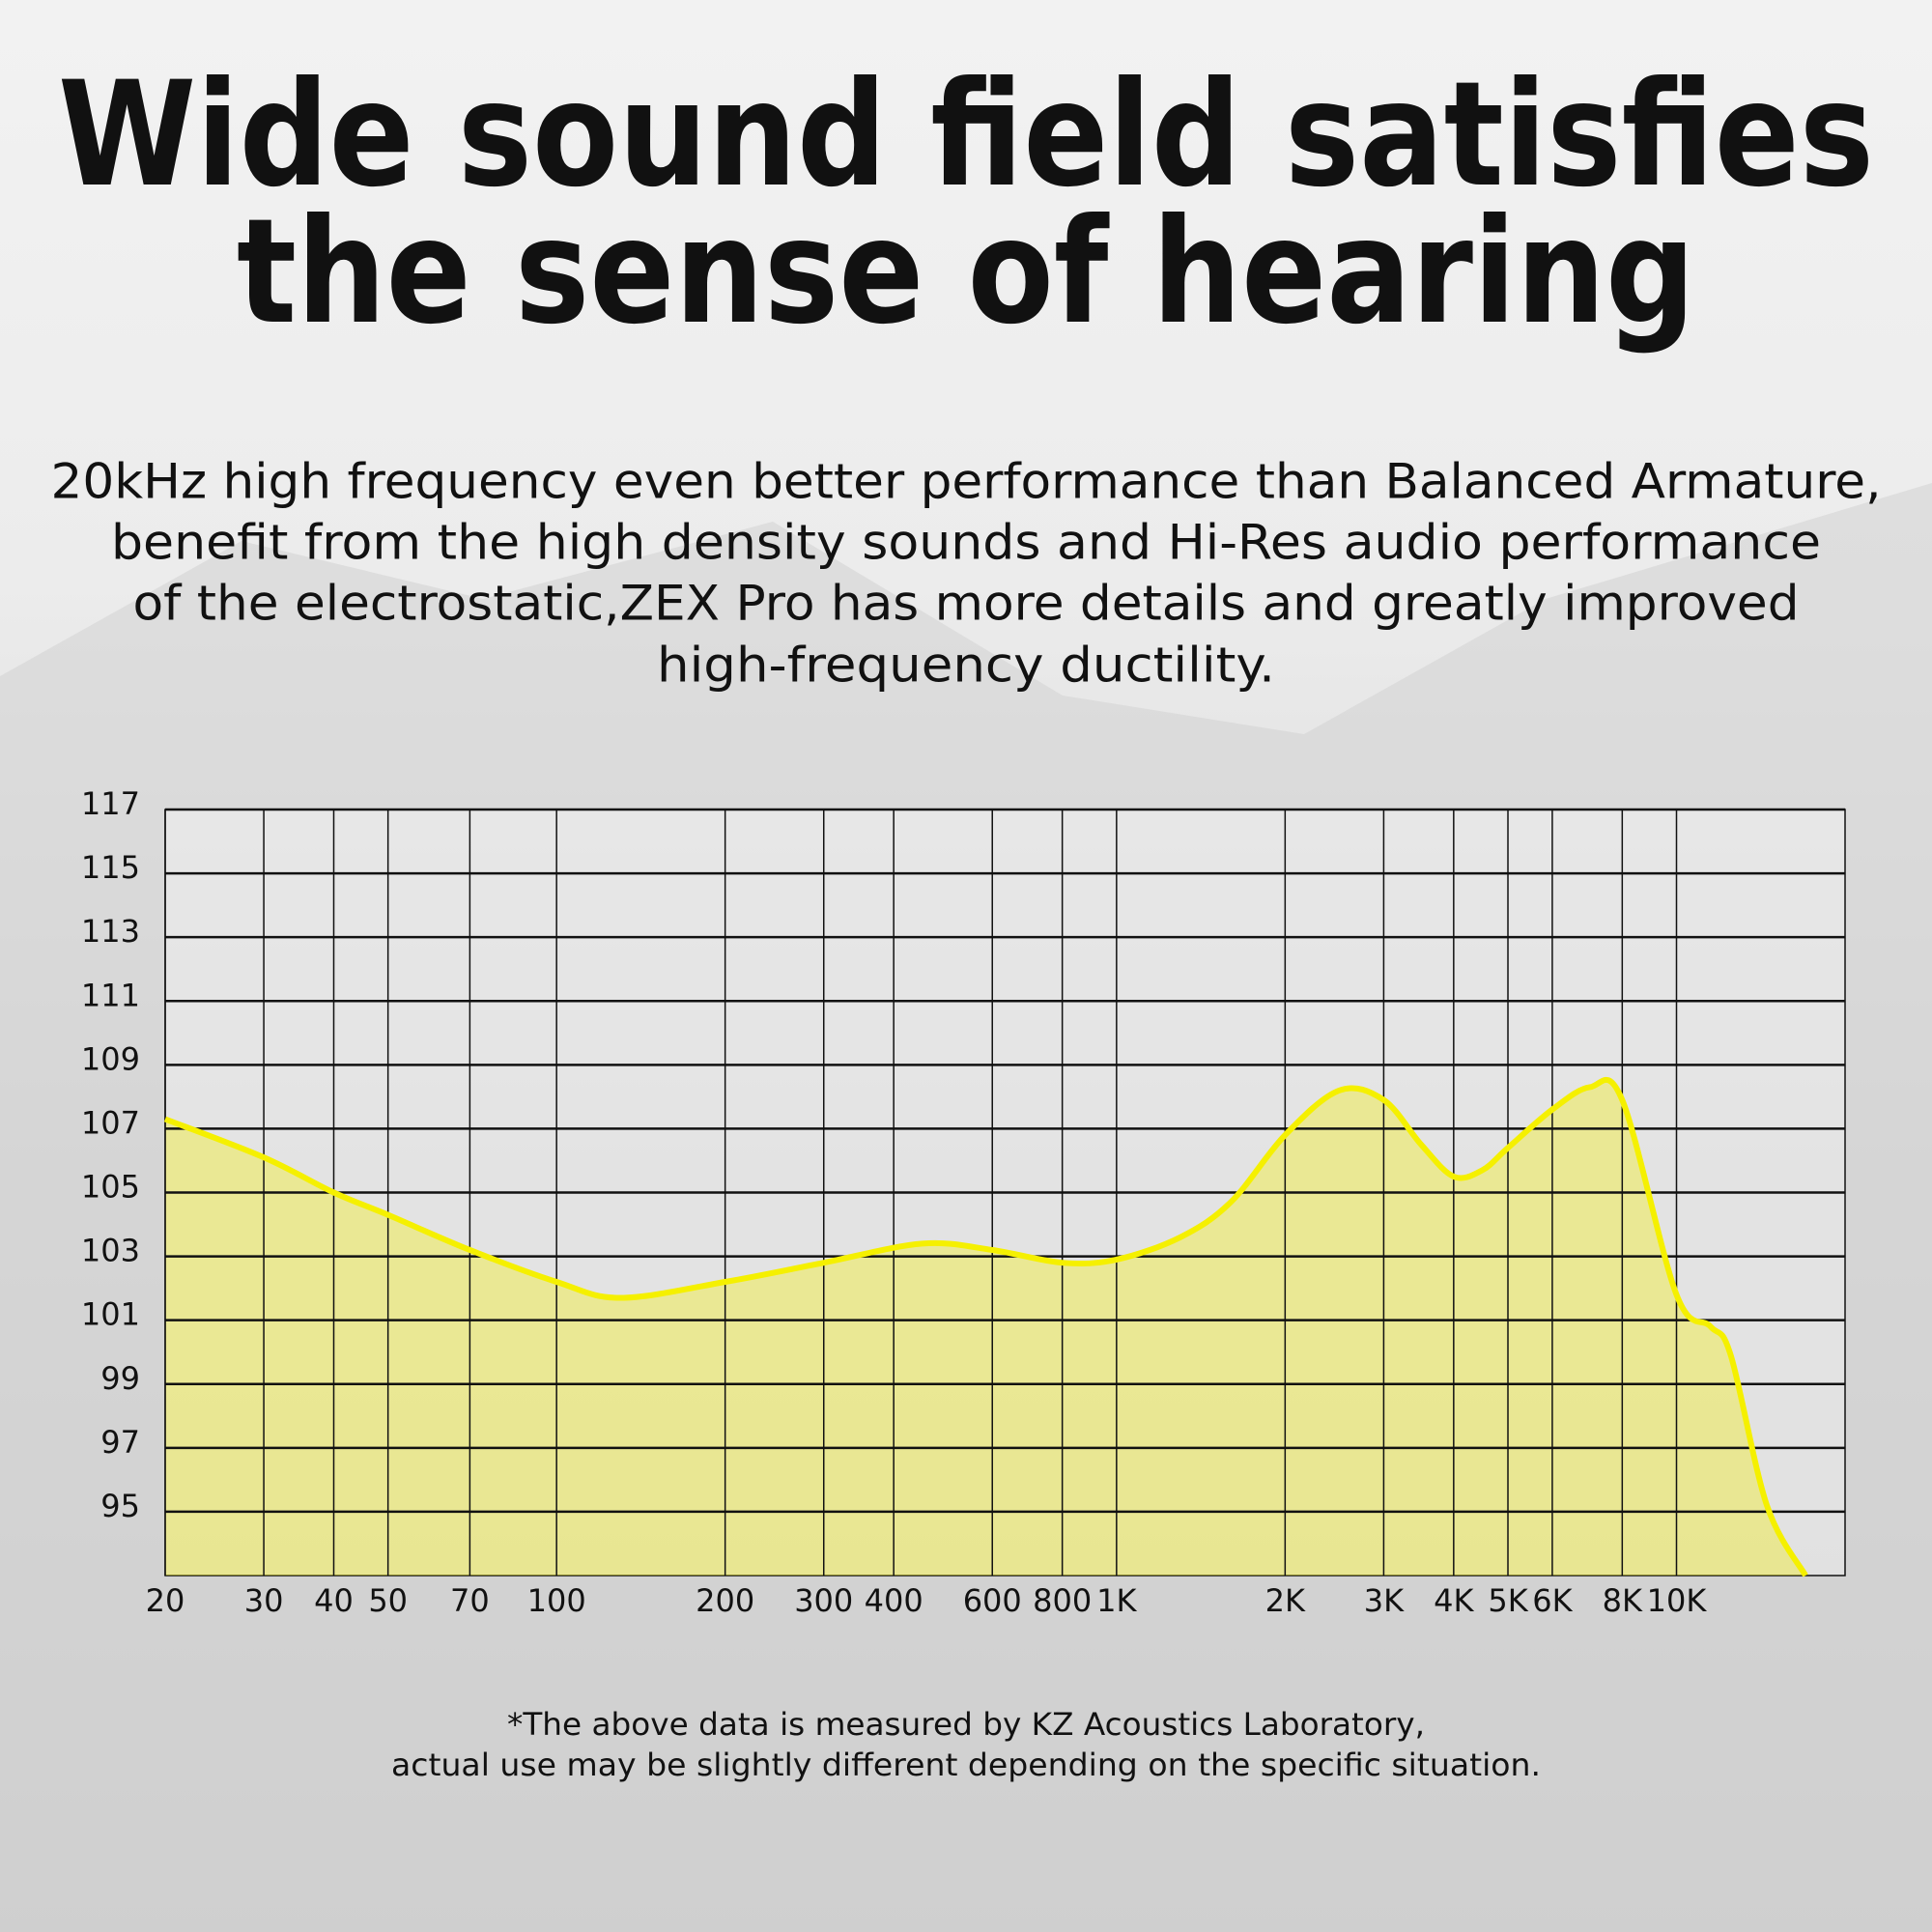 This screenshot has width=1932, height=1932. I want to click on x-tick-label: 100, so click(556, 1600).